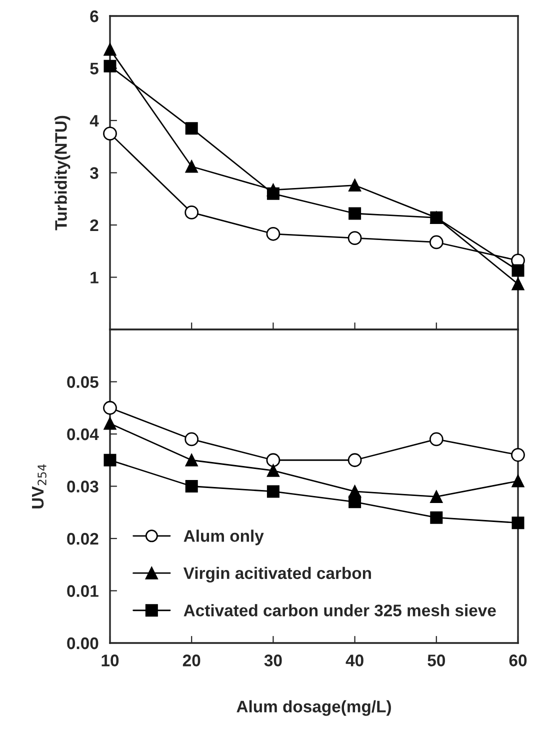 The image size is (536, 730). What do you see at coordinates (277, 574) in the screenshot?
I see `legend-label: Virgin acitivated carbon` at bounding box center [277, 574].